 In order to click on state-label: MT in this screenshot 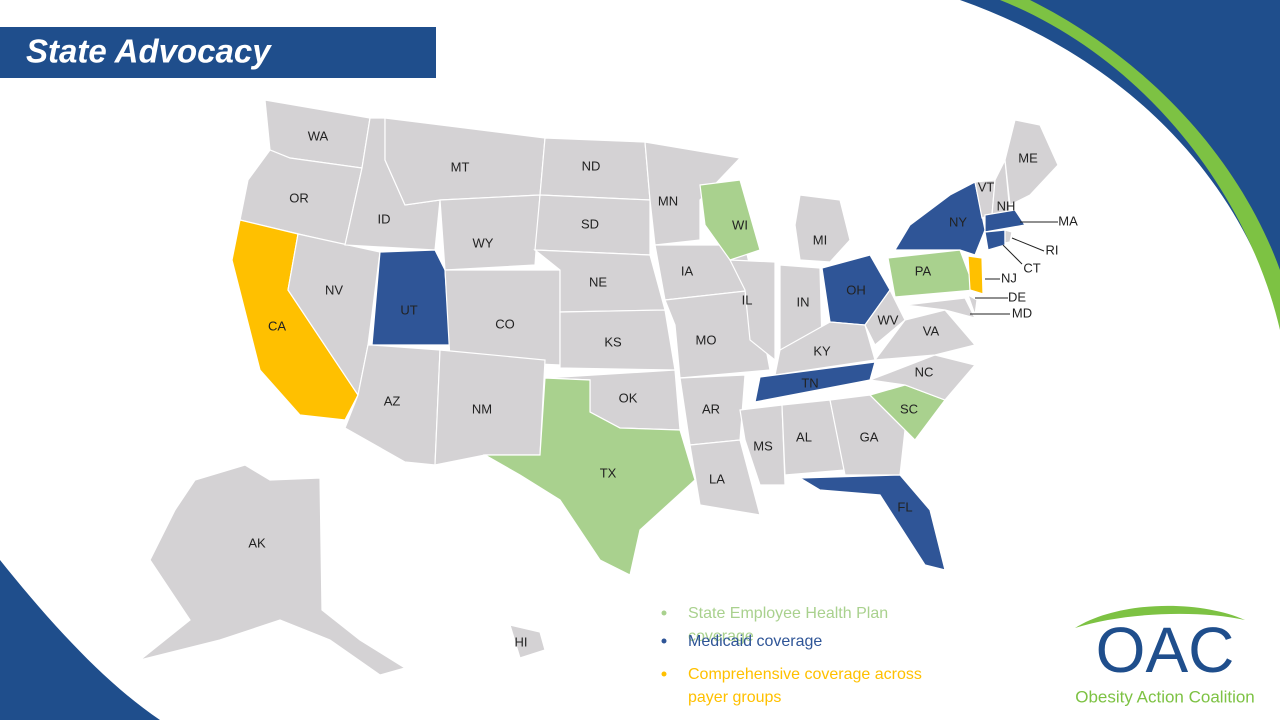, I will do `click(460, 166)`.